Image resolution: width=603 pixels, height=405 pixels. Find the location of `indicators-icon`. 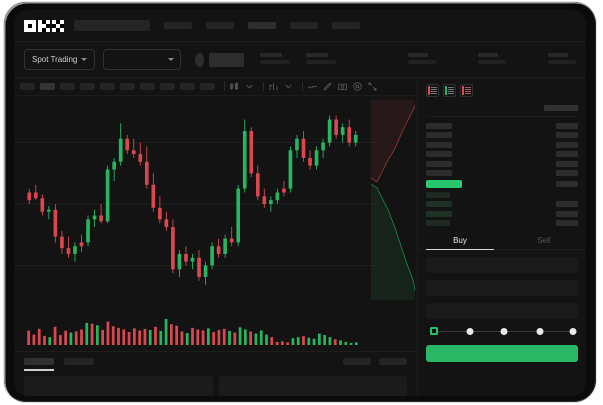

indicators-icon is located at coordinates (273, 86).